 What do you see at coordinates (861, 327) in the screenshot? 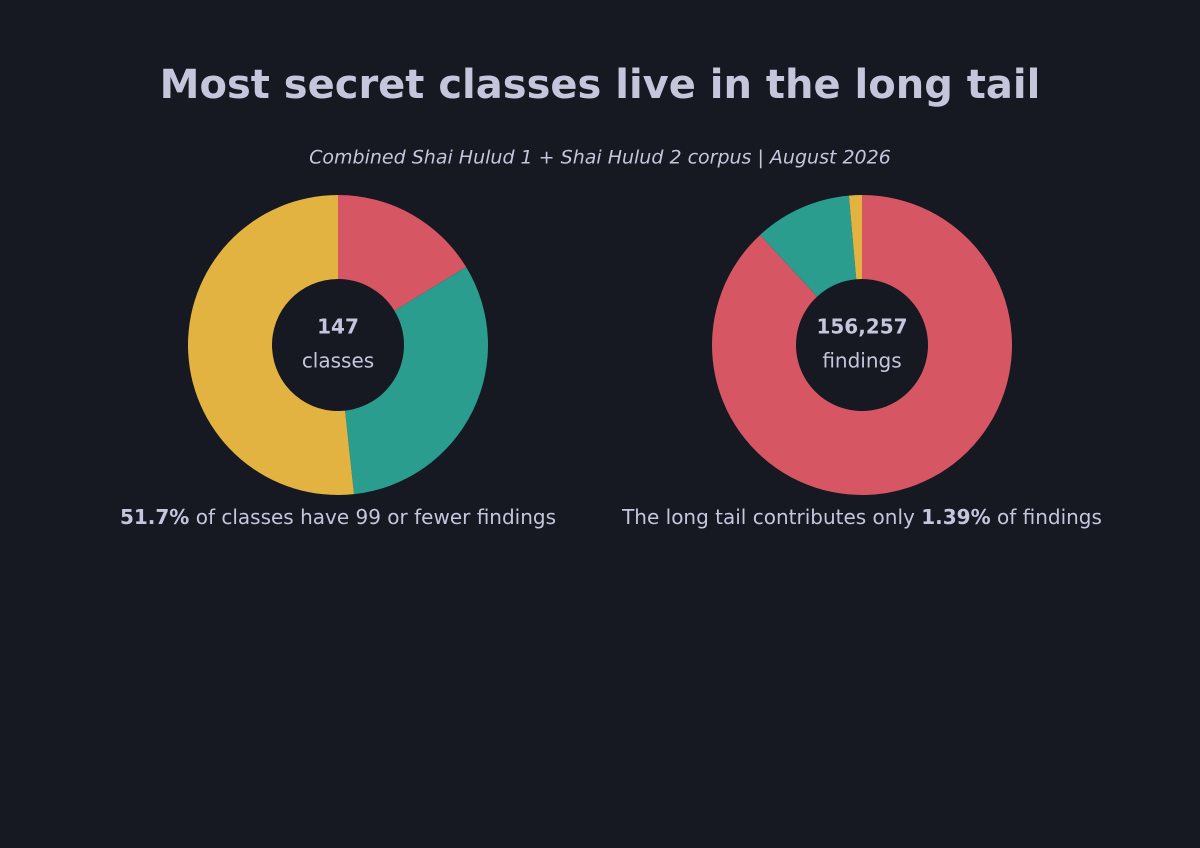
I see `center-value: 156,257` at bounding box center [861, 327].